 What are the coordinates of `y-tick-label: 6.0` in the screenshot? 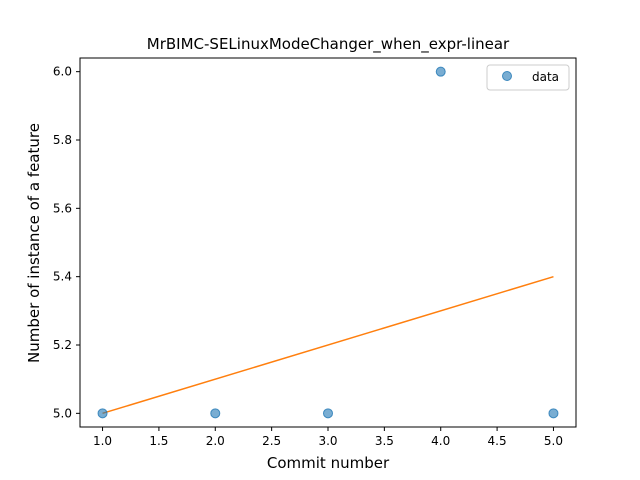 It's located at (62, 72).